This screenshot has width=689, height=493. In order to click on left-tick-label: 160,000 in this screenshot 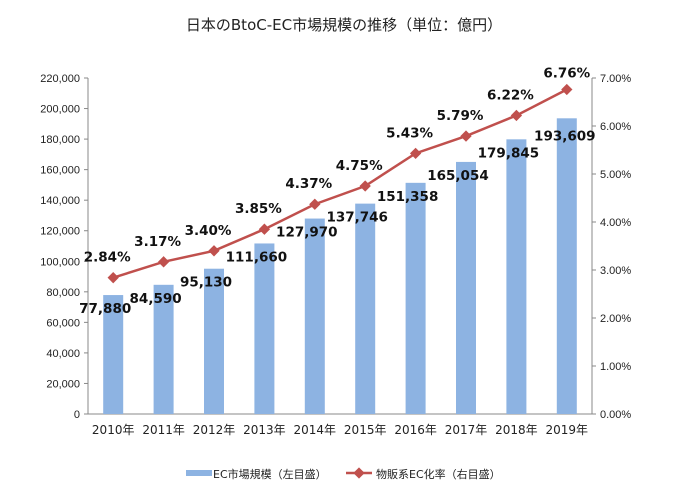, I will do `click(60, 171)`.